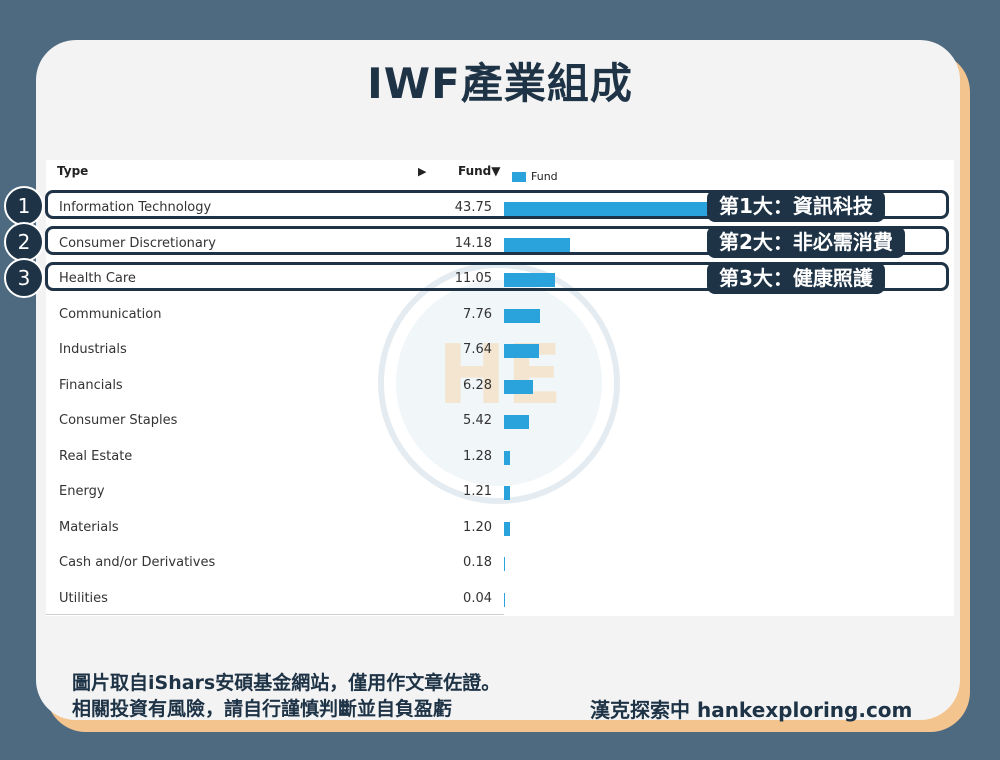 The height and width of the screenshot is (760, 1000). Describe the element at coordinates (82, 491) in the screenshot. I see `row-label: Energy` at that location.